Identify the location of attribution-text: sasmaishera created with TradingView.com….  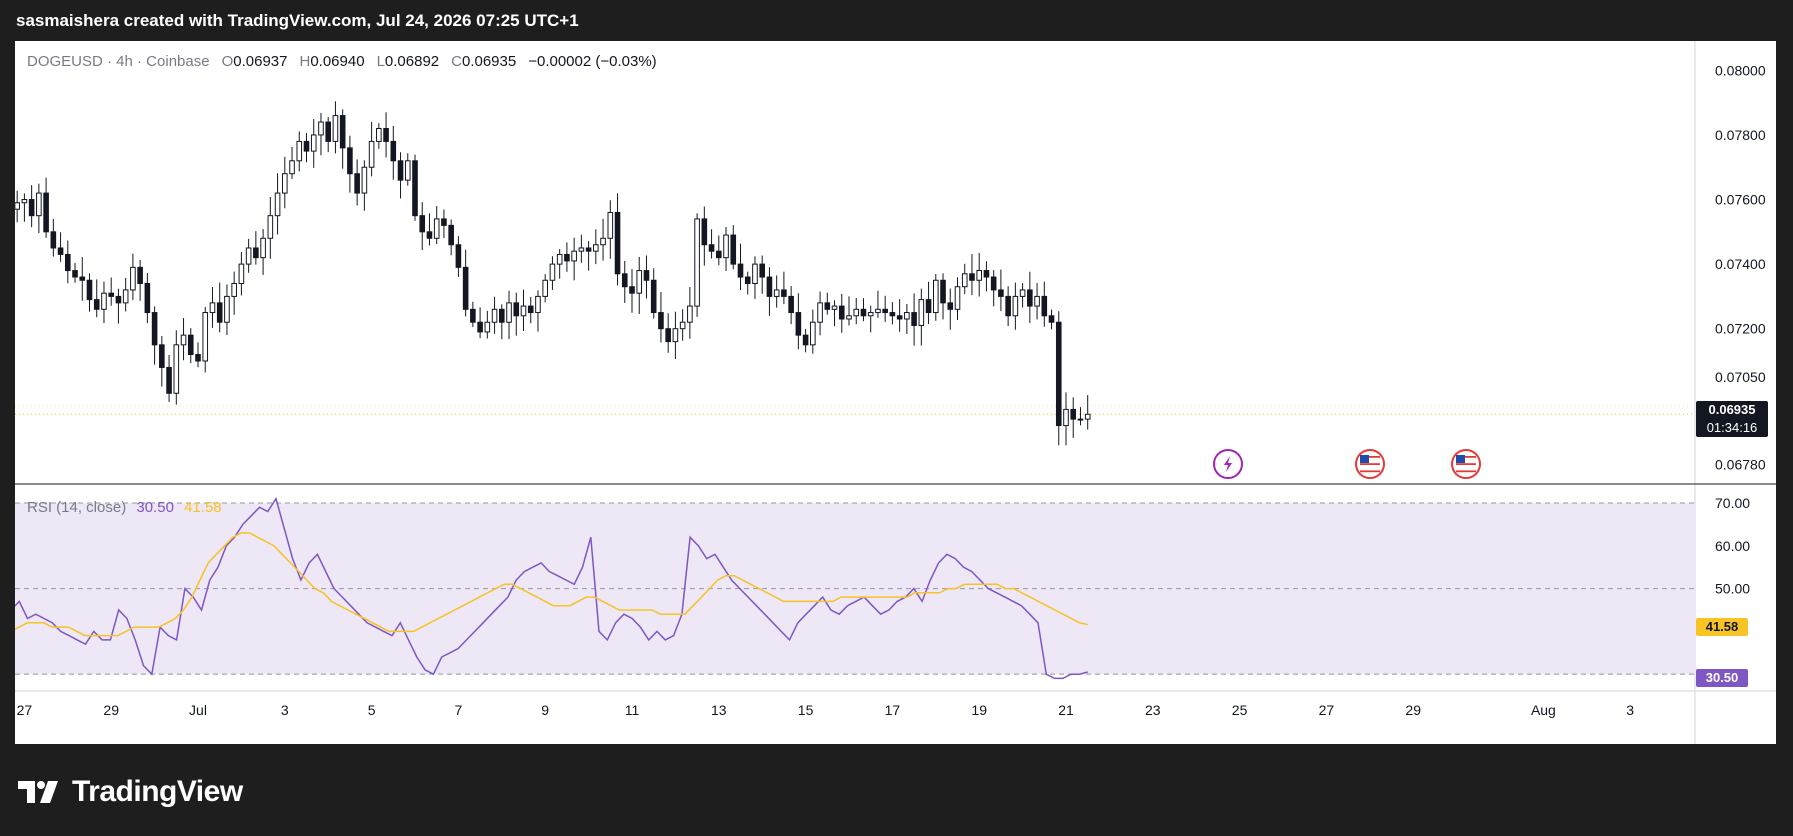
(297, 20).